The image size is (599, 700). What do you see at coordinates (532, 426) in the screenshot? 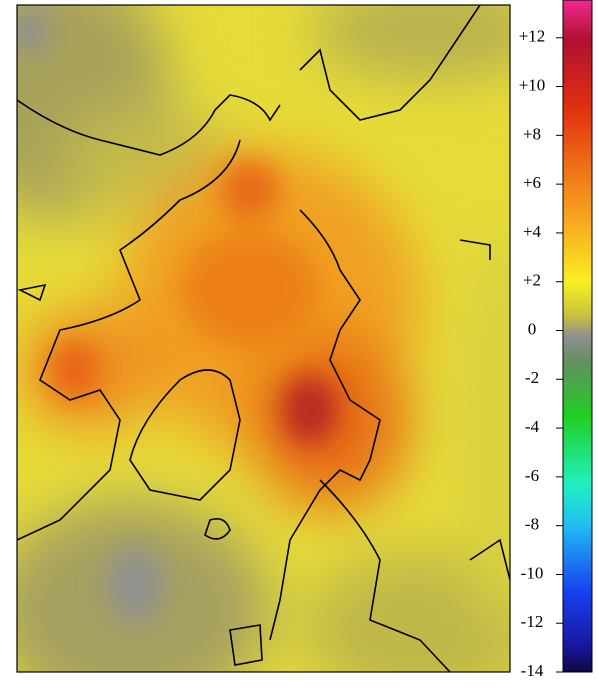
I see `colorbar-tick-label: -4` at bounding box center [532, 426].